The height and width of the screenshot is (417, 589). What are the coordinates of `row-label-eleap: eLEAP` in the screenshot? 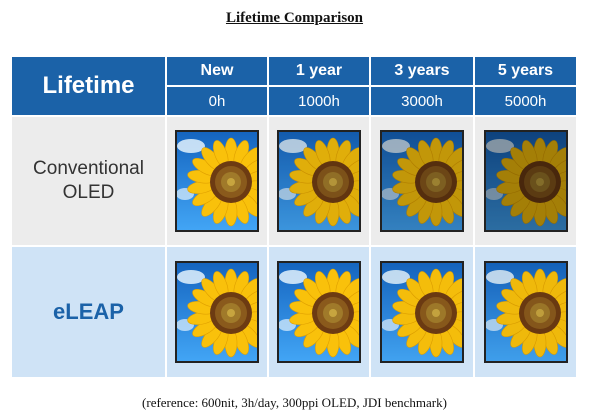 It's located at (88, 312).